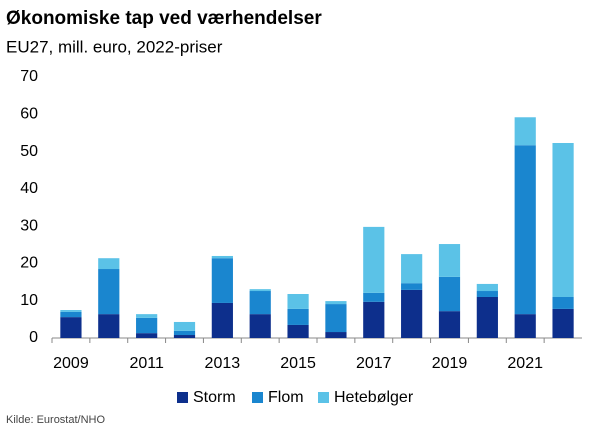 The height and width of the screenshot is (433, 595). Describe the element at coordinates (29, 225) in the screenshot. I see `y-tick-label: 30` at that location.